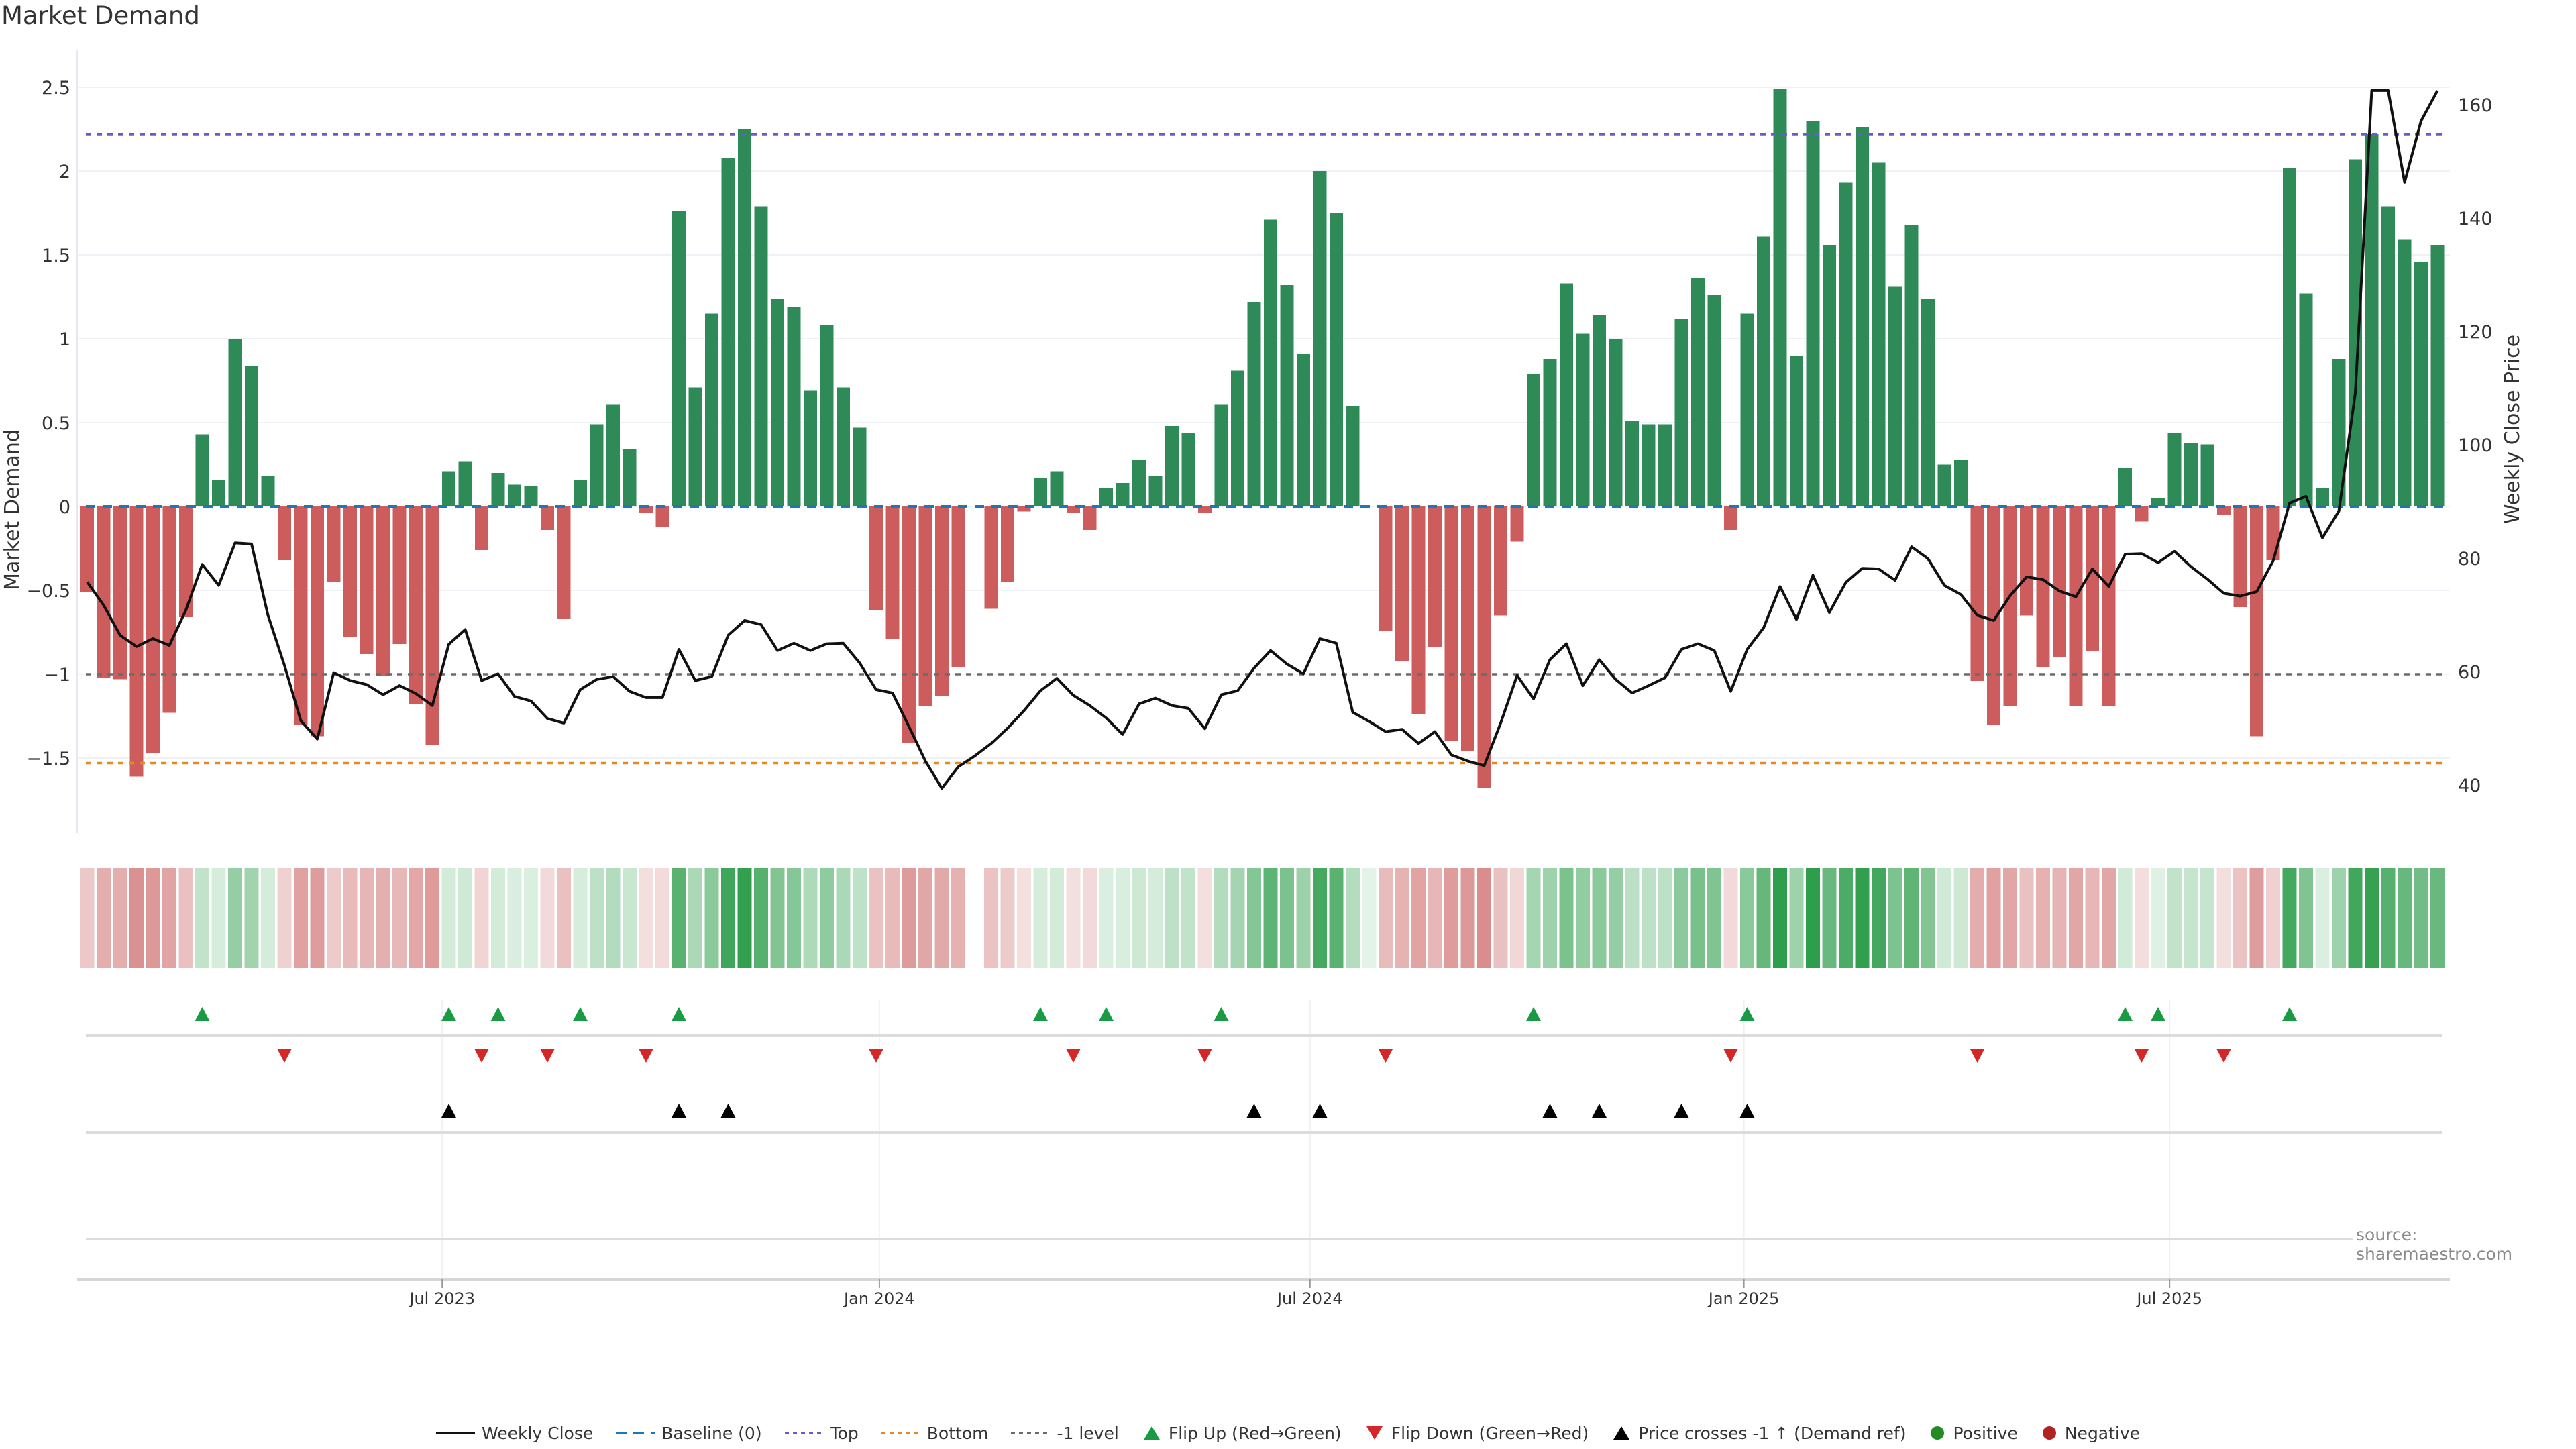 This screenshot has height=1449, width=2576. I want to click on source-credit: source: sharemaestro.com, so click(2464, 1244).